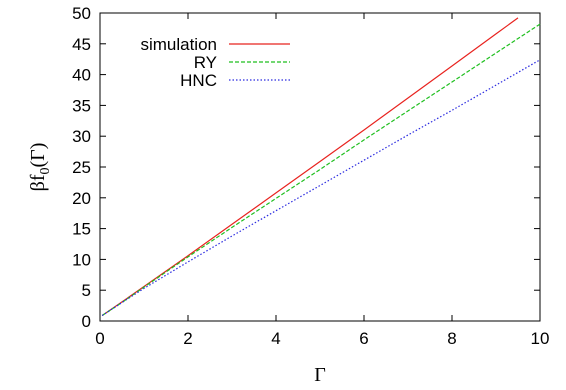 The image size is (566, 390). What do you see at coordinates (38, 155) in the screenshot?
I see `y-axis-label-tail: (Γ)` at bounding box center [38, 155].